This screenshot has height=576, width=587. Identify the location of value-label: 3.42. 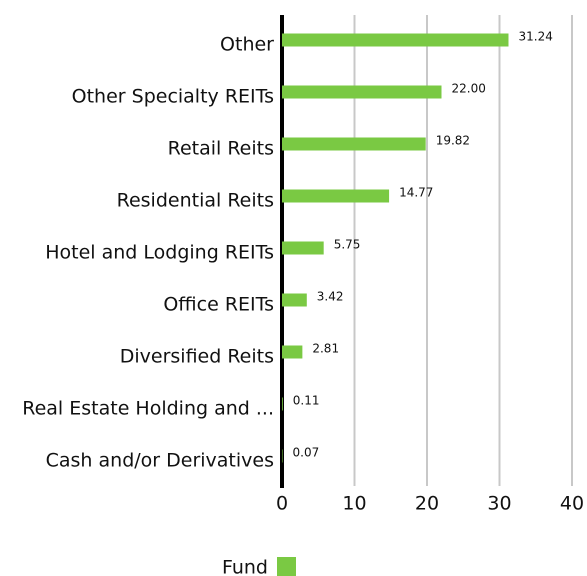
(330, 297).